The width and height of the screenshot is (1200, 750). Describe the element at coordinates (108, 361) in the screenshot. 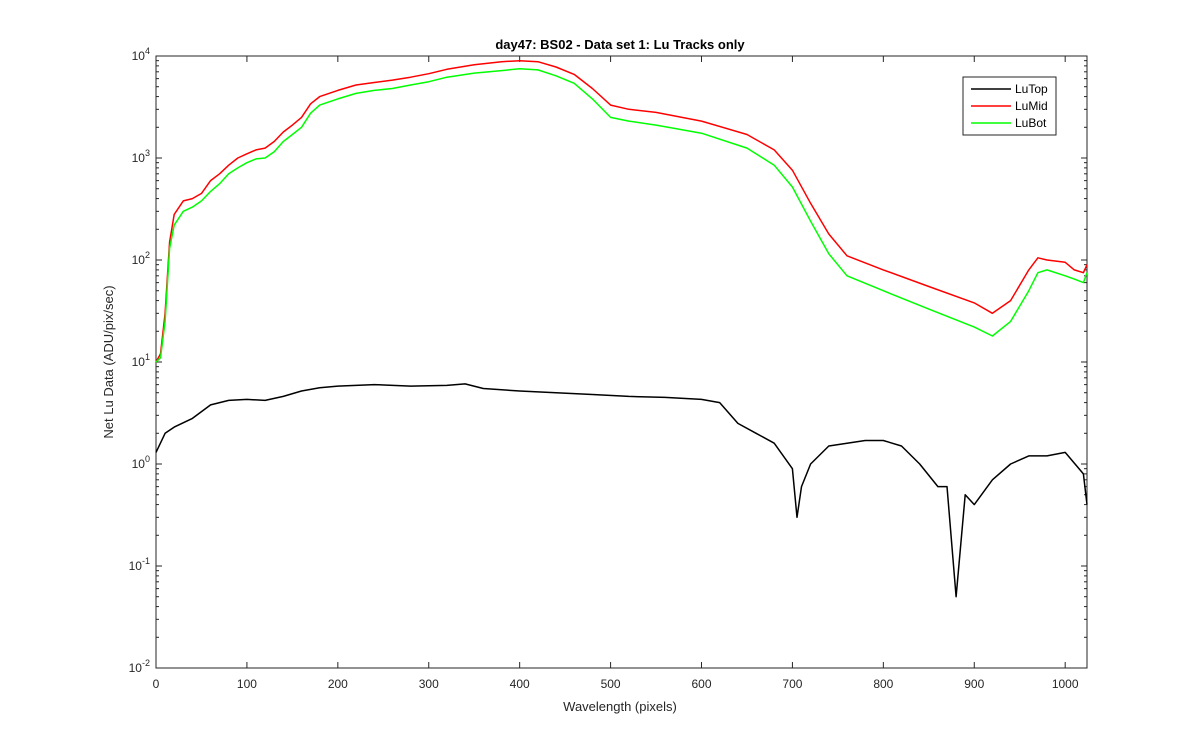

I see `y-axis-title: Net Lu Data (ADU/pix/sec)` at that location.